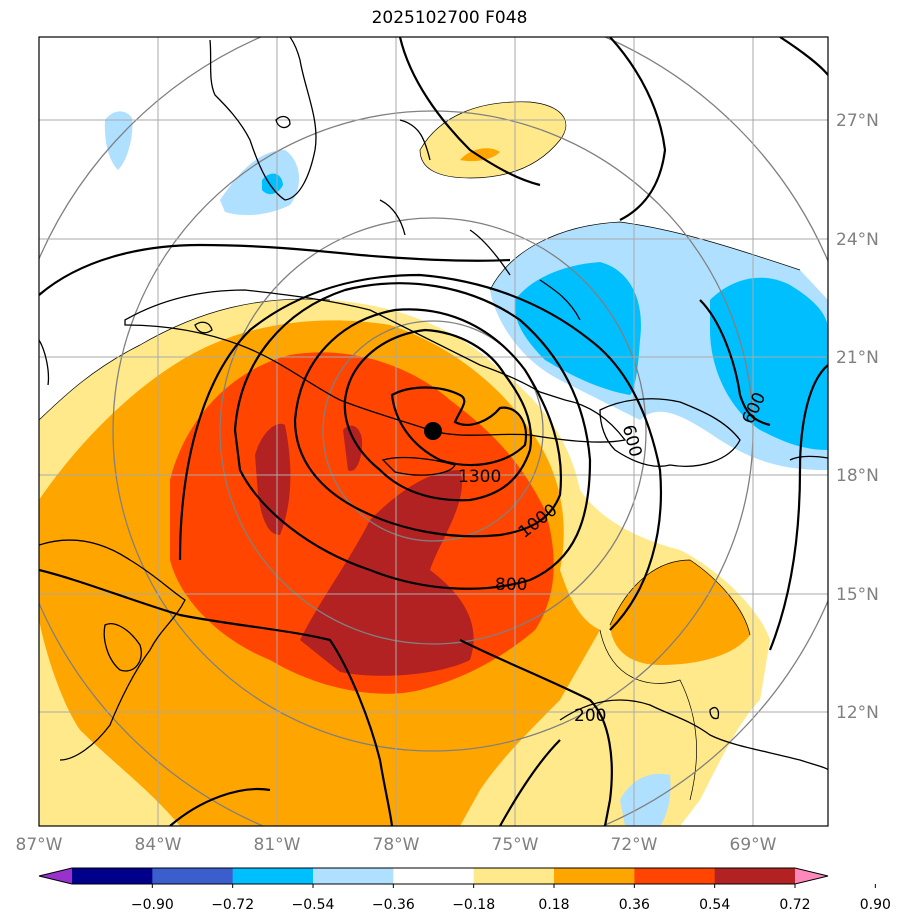  I want to click on central-america-coast, so click(112, 650).